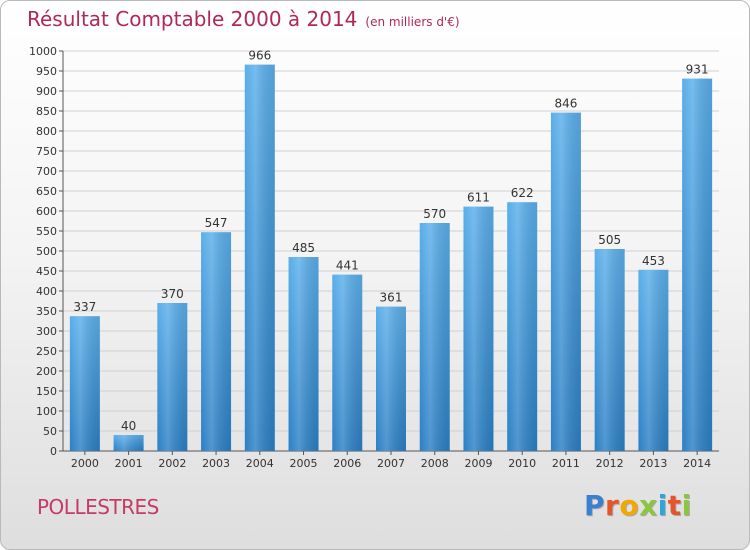 The image size is (750, 550). Describe the element at coordinates (85, 463) in the screenshot. I see `x-tick-label: 2000` at that location.